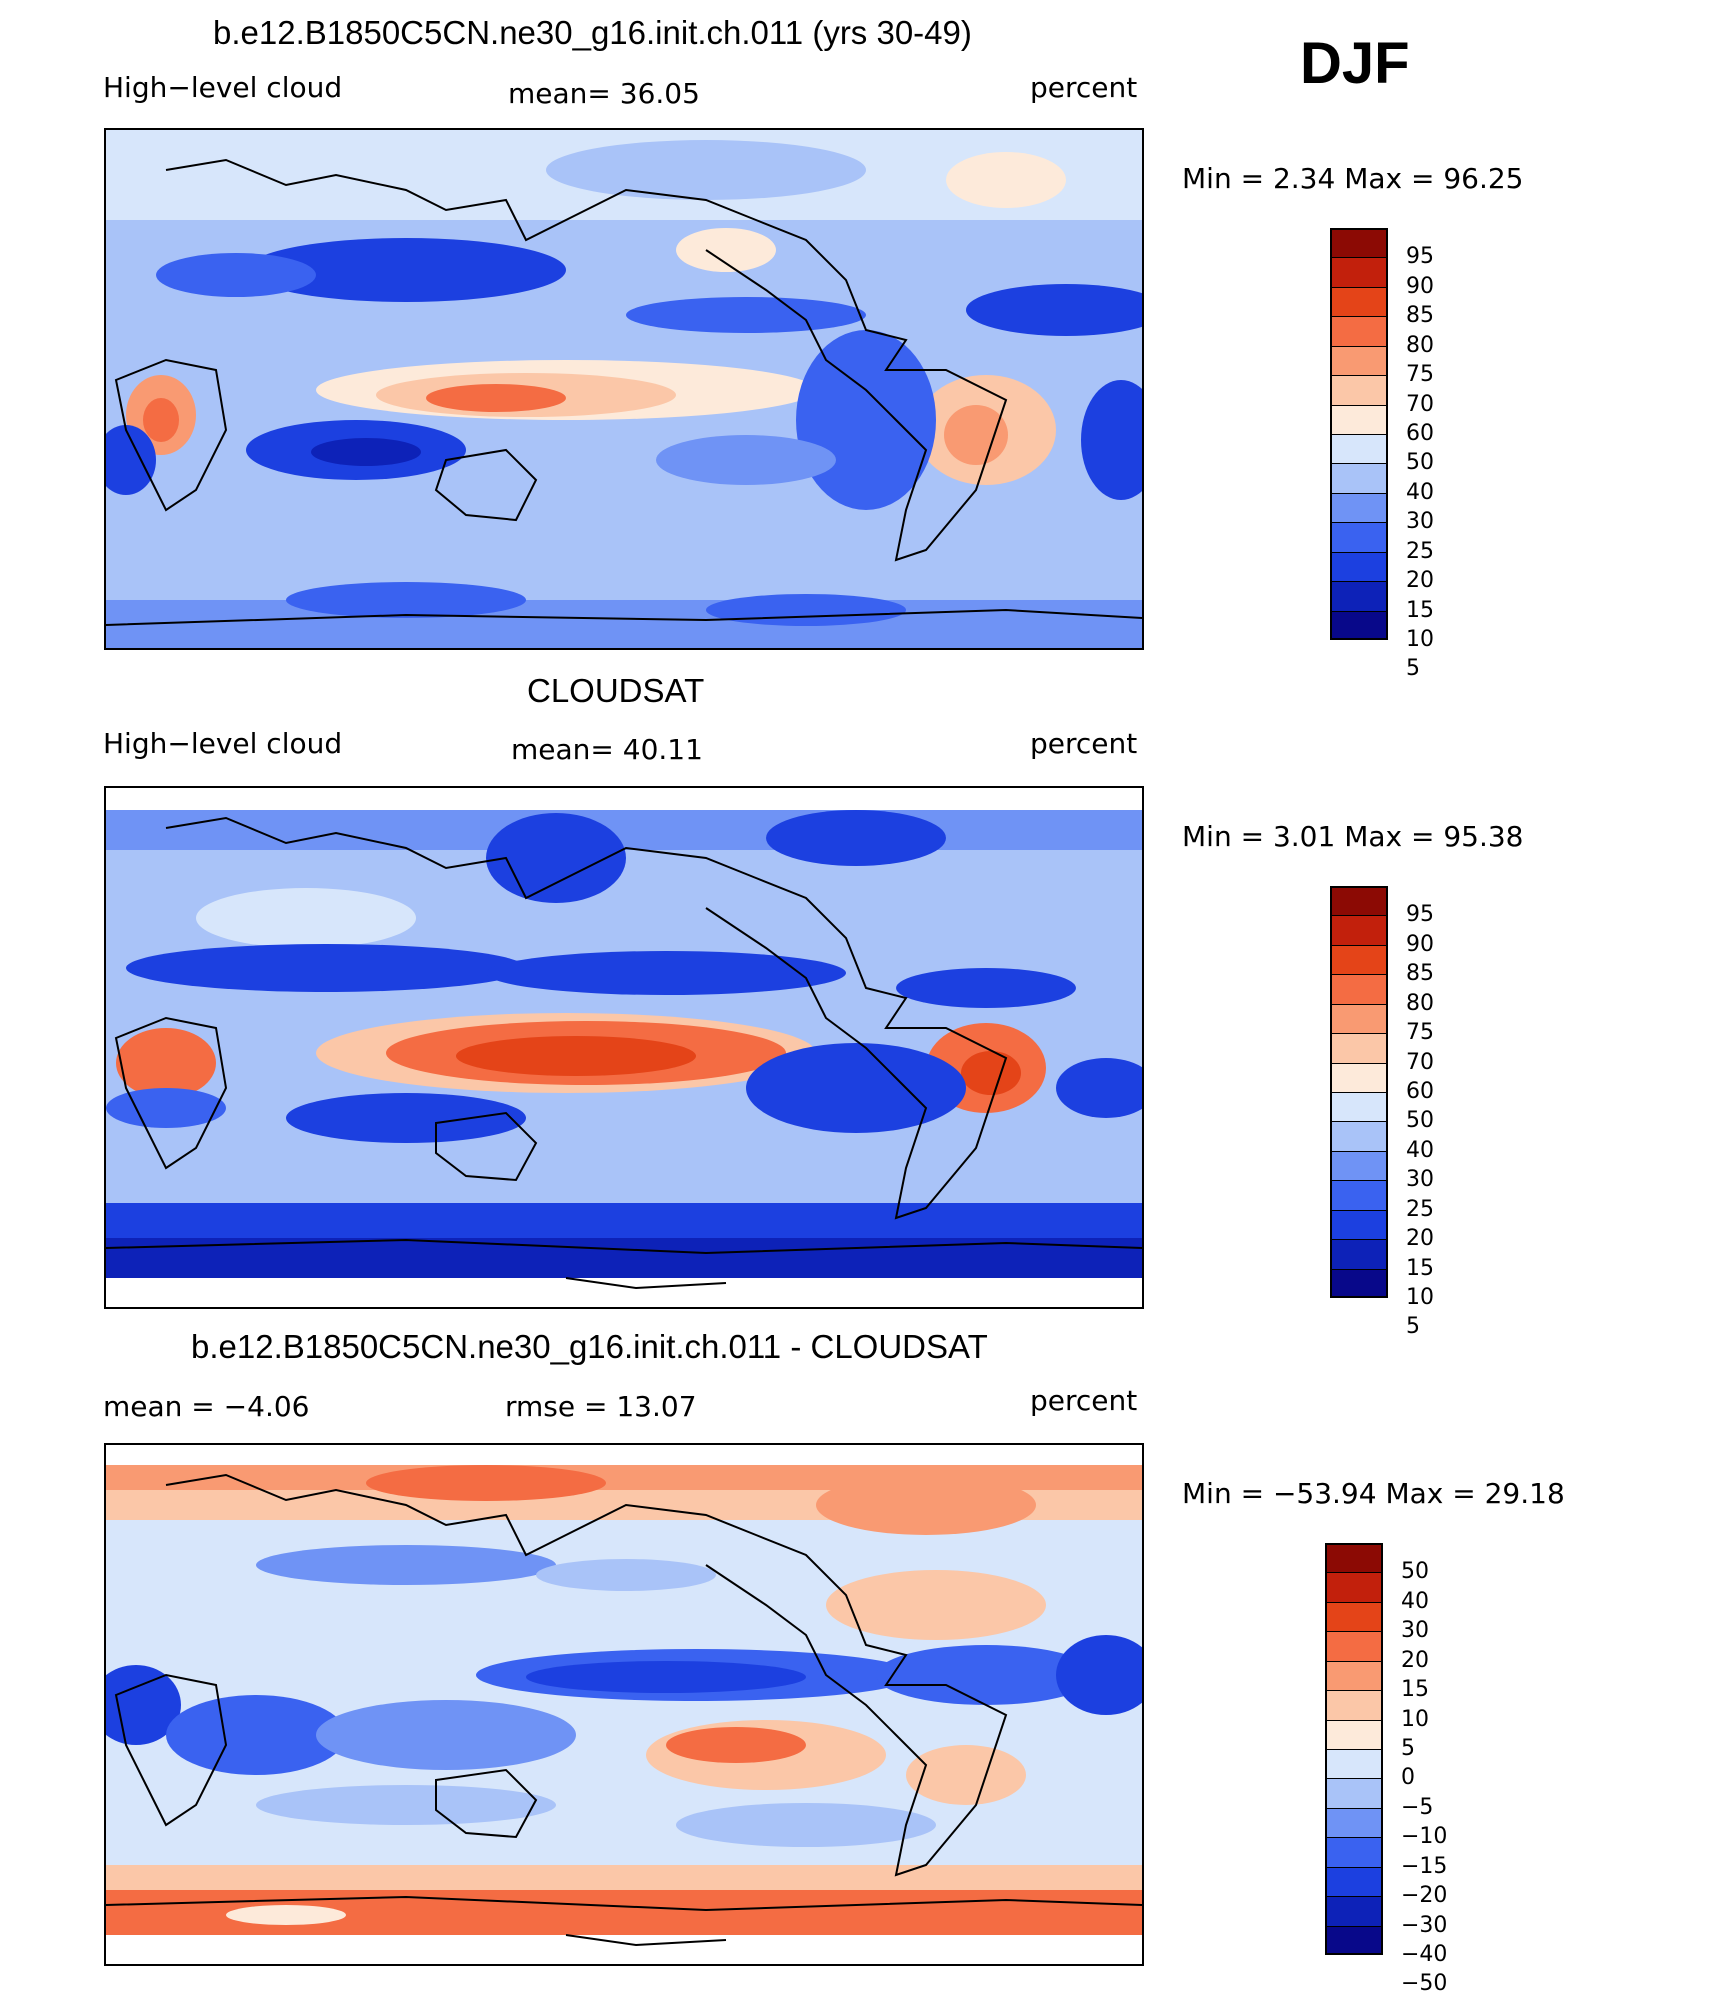  What do you see at coordinates (1353, 836) in the screenshot?
I see `panel-2-min-max: Min = 3.01 Max = 95.38` at bounding box center [1353, 836].